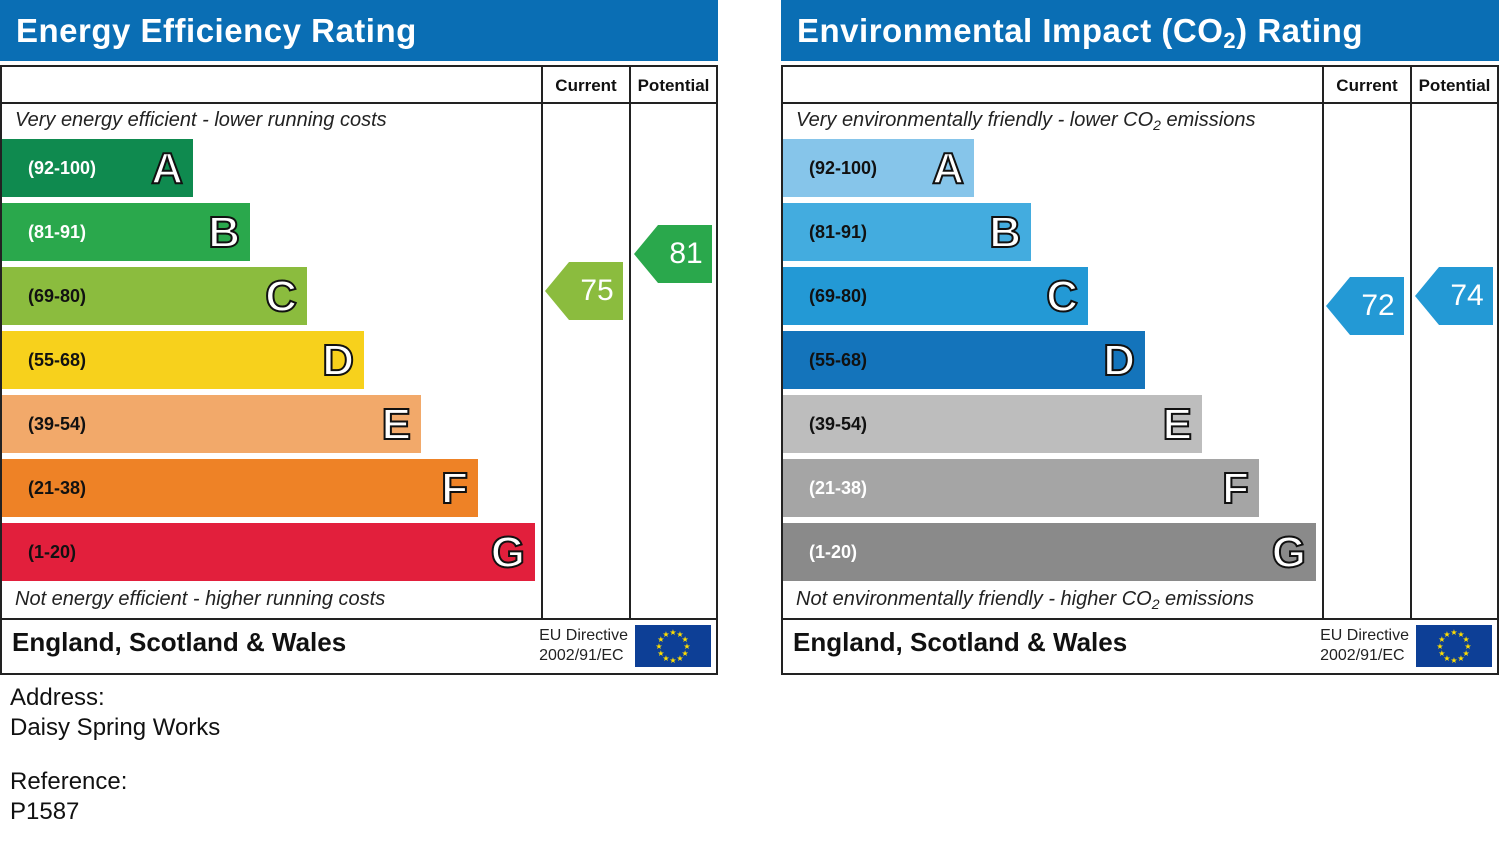 Image resolution: width=1500 pixels, height=845 pixels. I want to click on caption-text: Not environmentally friendly - higher CO, so click(974, 599).